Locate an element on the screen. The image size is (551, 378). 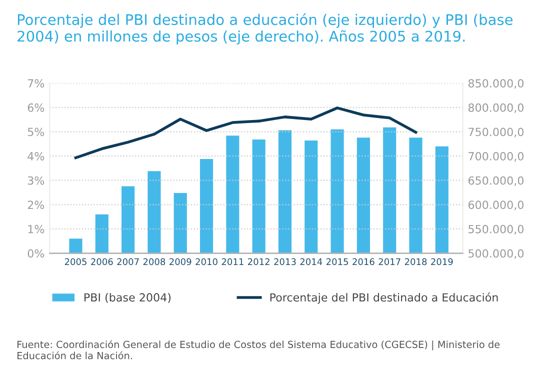
y-tick-label: 6% is located at coordinates (36, 107).